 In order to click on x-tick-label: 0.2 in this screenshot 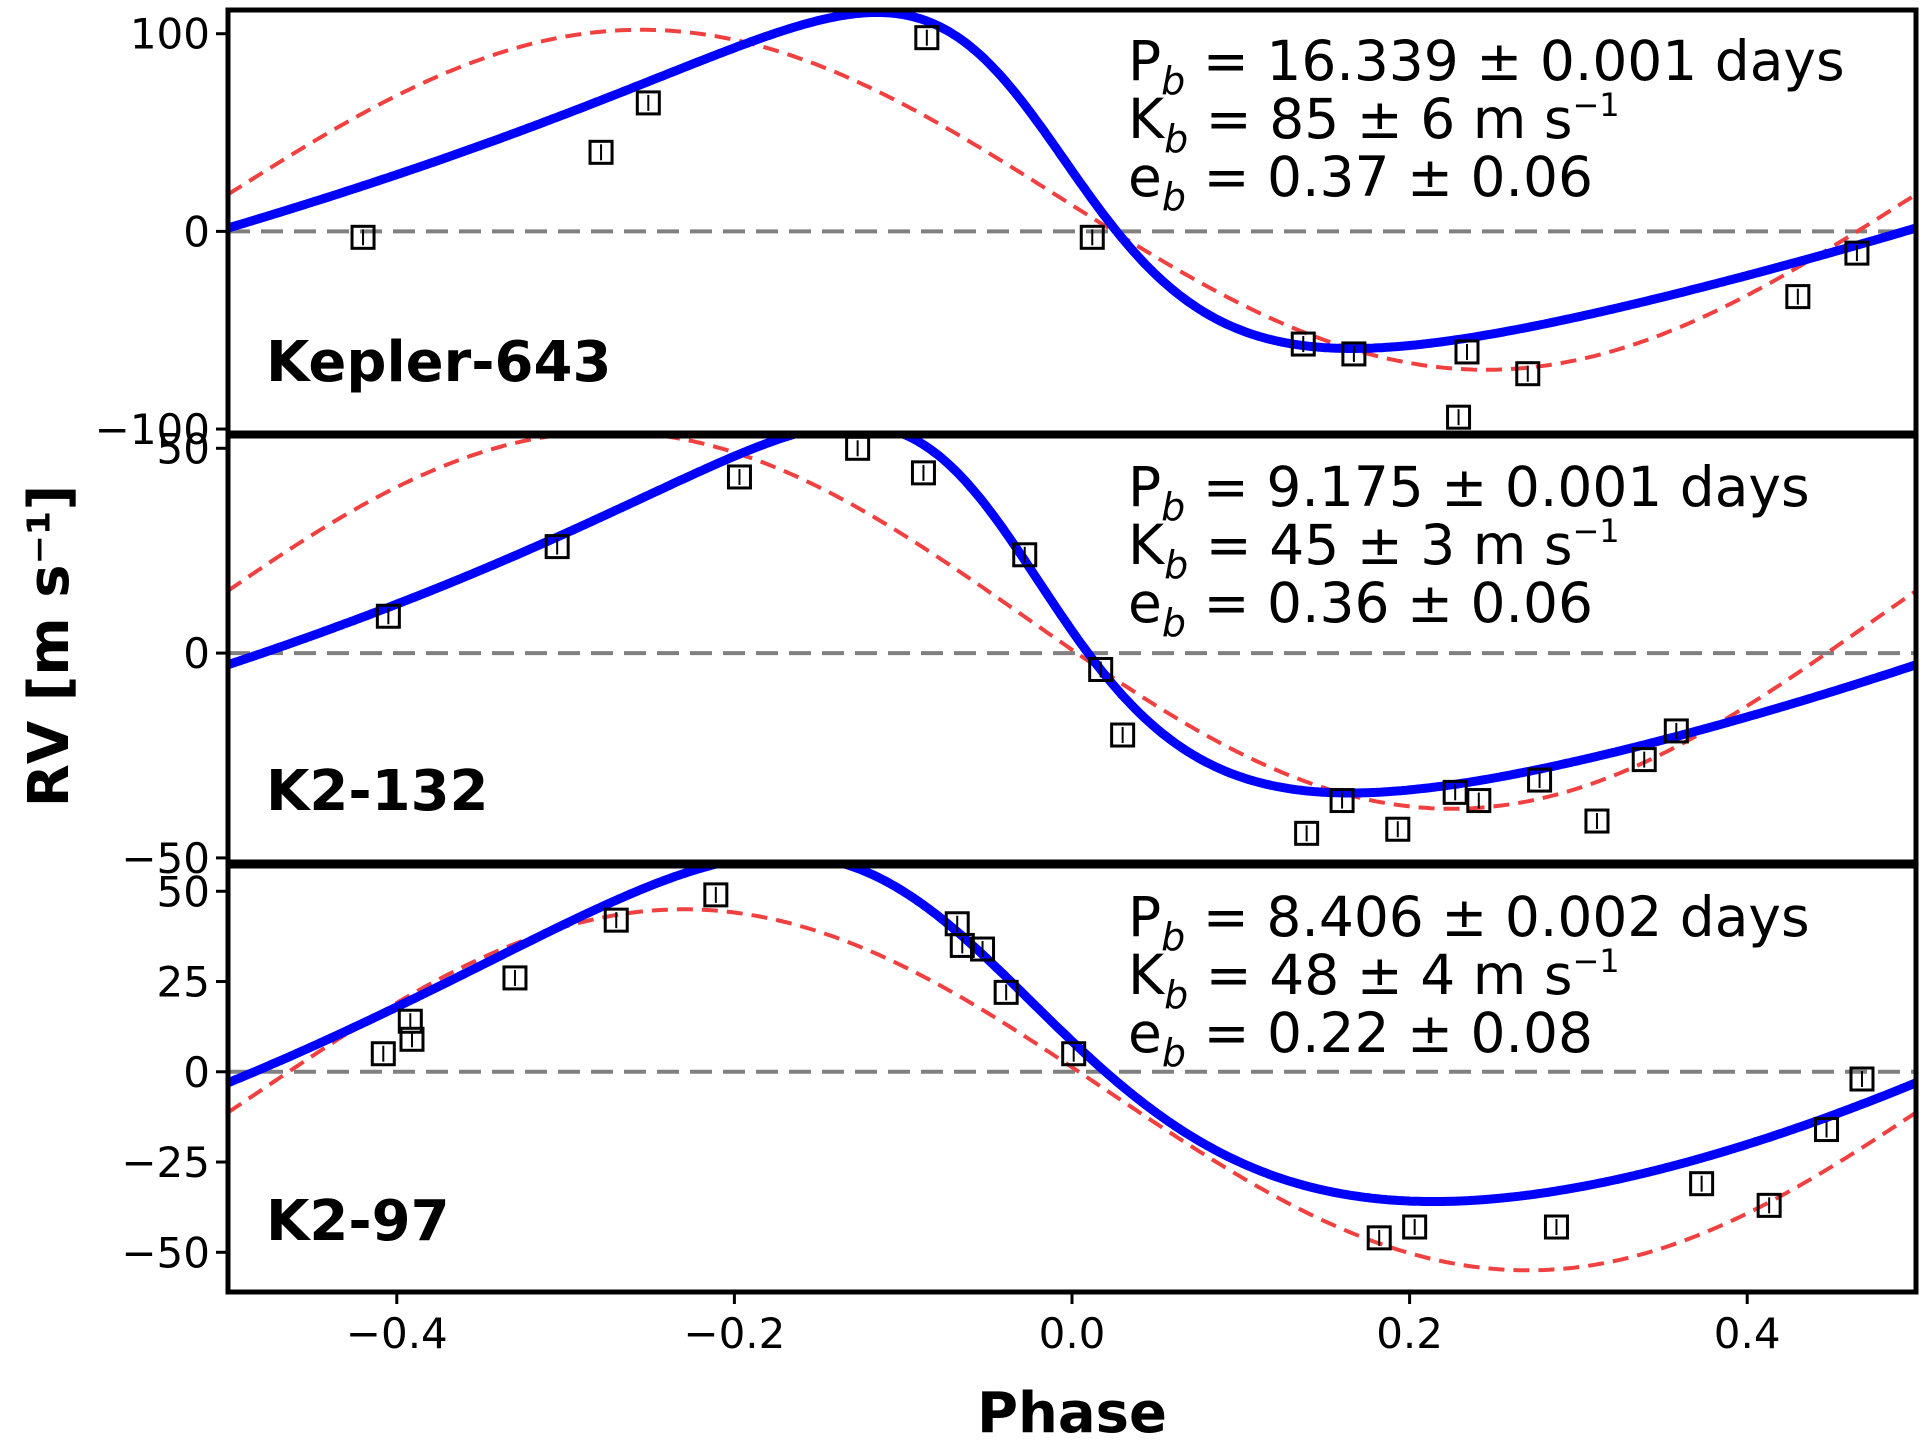, I will do `click(1409, 1333)`.